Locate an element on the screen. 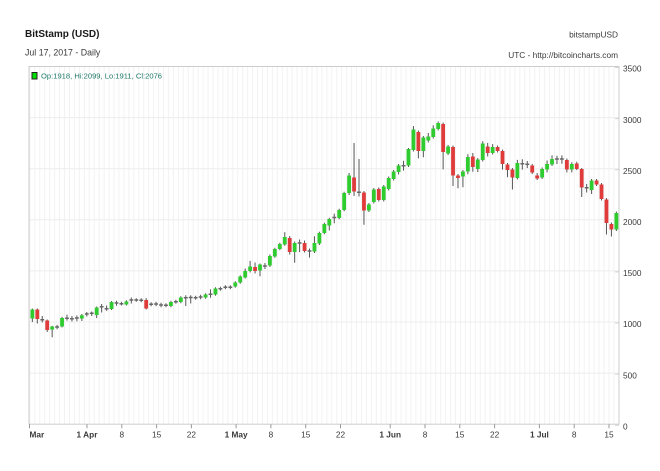 This screenshot has height=471, width=660. svg-text: 1 Jun is located at coordinates (390, 435).